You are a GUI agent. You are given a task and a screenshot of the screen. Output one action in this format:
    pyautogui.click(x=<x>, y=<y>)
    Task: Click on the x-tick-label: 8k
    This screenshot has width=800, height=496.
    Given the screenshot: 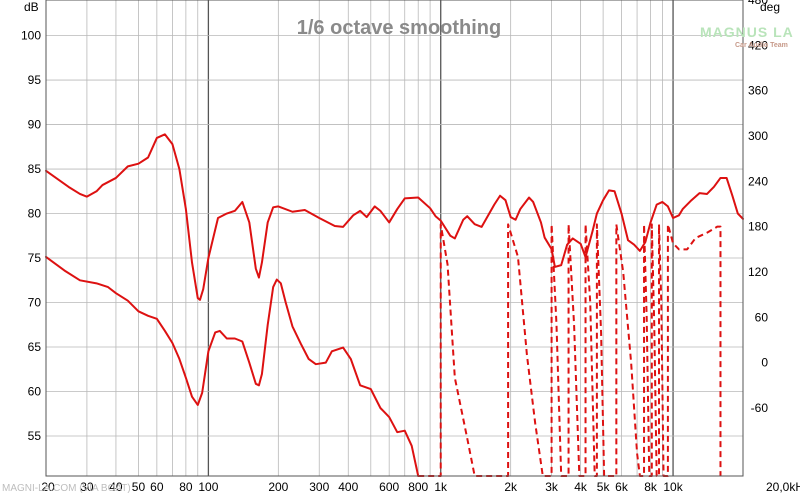 What is the action you would take?
    pyautogui.click(x=651, y=487)
    